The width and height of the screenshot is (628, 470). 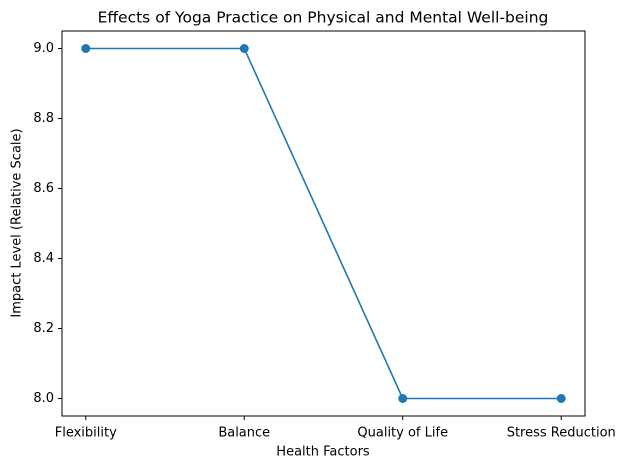 What do you see at coordinates (43, 258) in the screenshot?
I see `y-tick-label: 8.4` at bounding box center [43, 258].